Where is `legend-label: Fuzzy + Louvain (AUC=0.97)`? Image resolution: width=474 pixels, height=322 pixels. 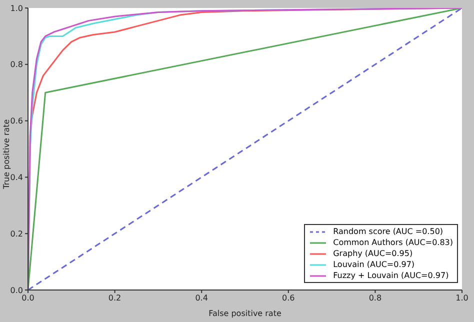
legend-label: Fuzzy + Louvain (AUC=0.97) is located at coordinates (391, 275).